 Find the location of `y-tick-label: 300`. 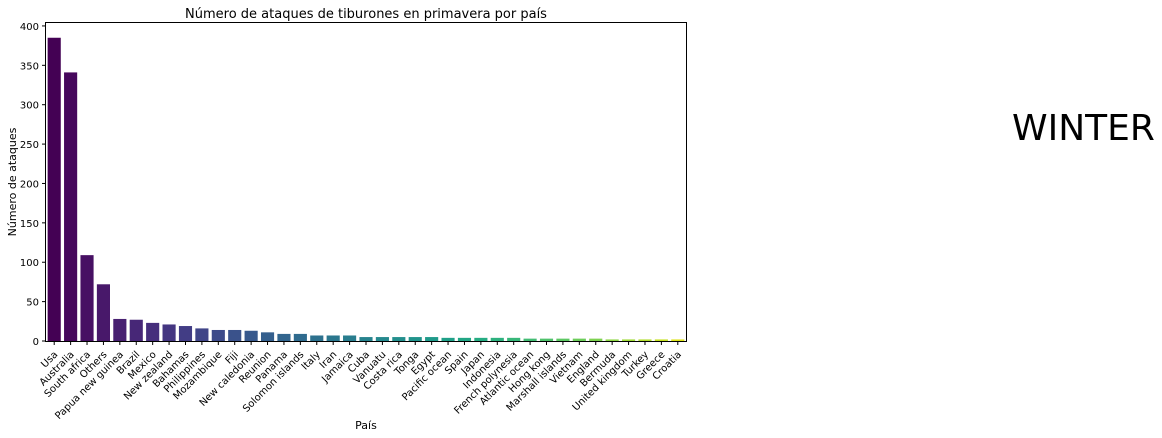

y-tick-label: 300 is located at coordinates (29, 106).